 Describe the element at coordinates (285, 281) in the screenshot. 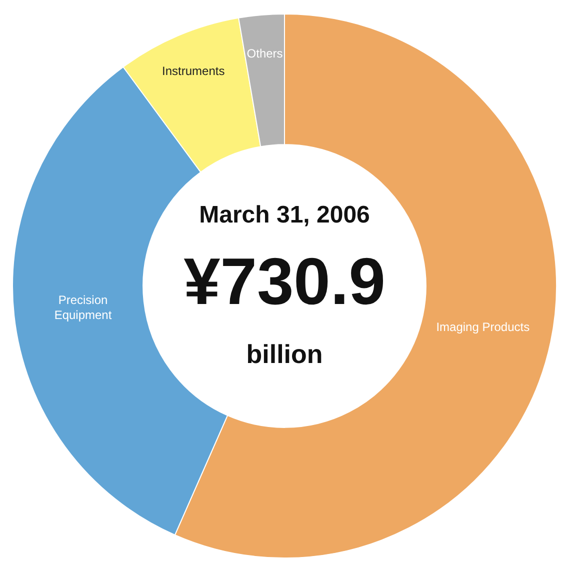

I see `text: ¥730.9` at that location.